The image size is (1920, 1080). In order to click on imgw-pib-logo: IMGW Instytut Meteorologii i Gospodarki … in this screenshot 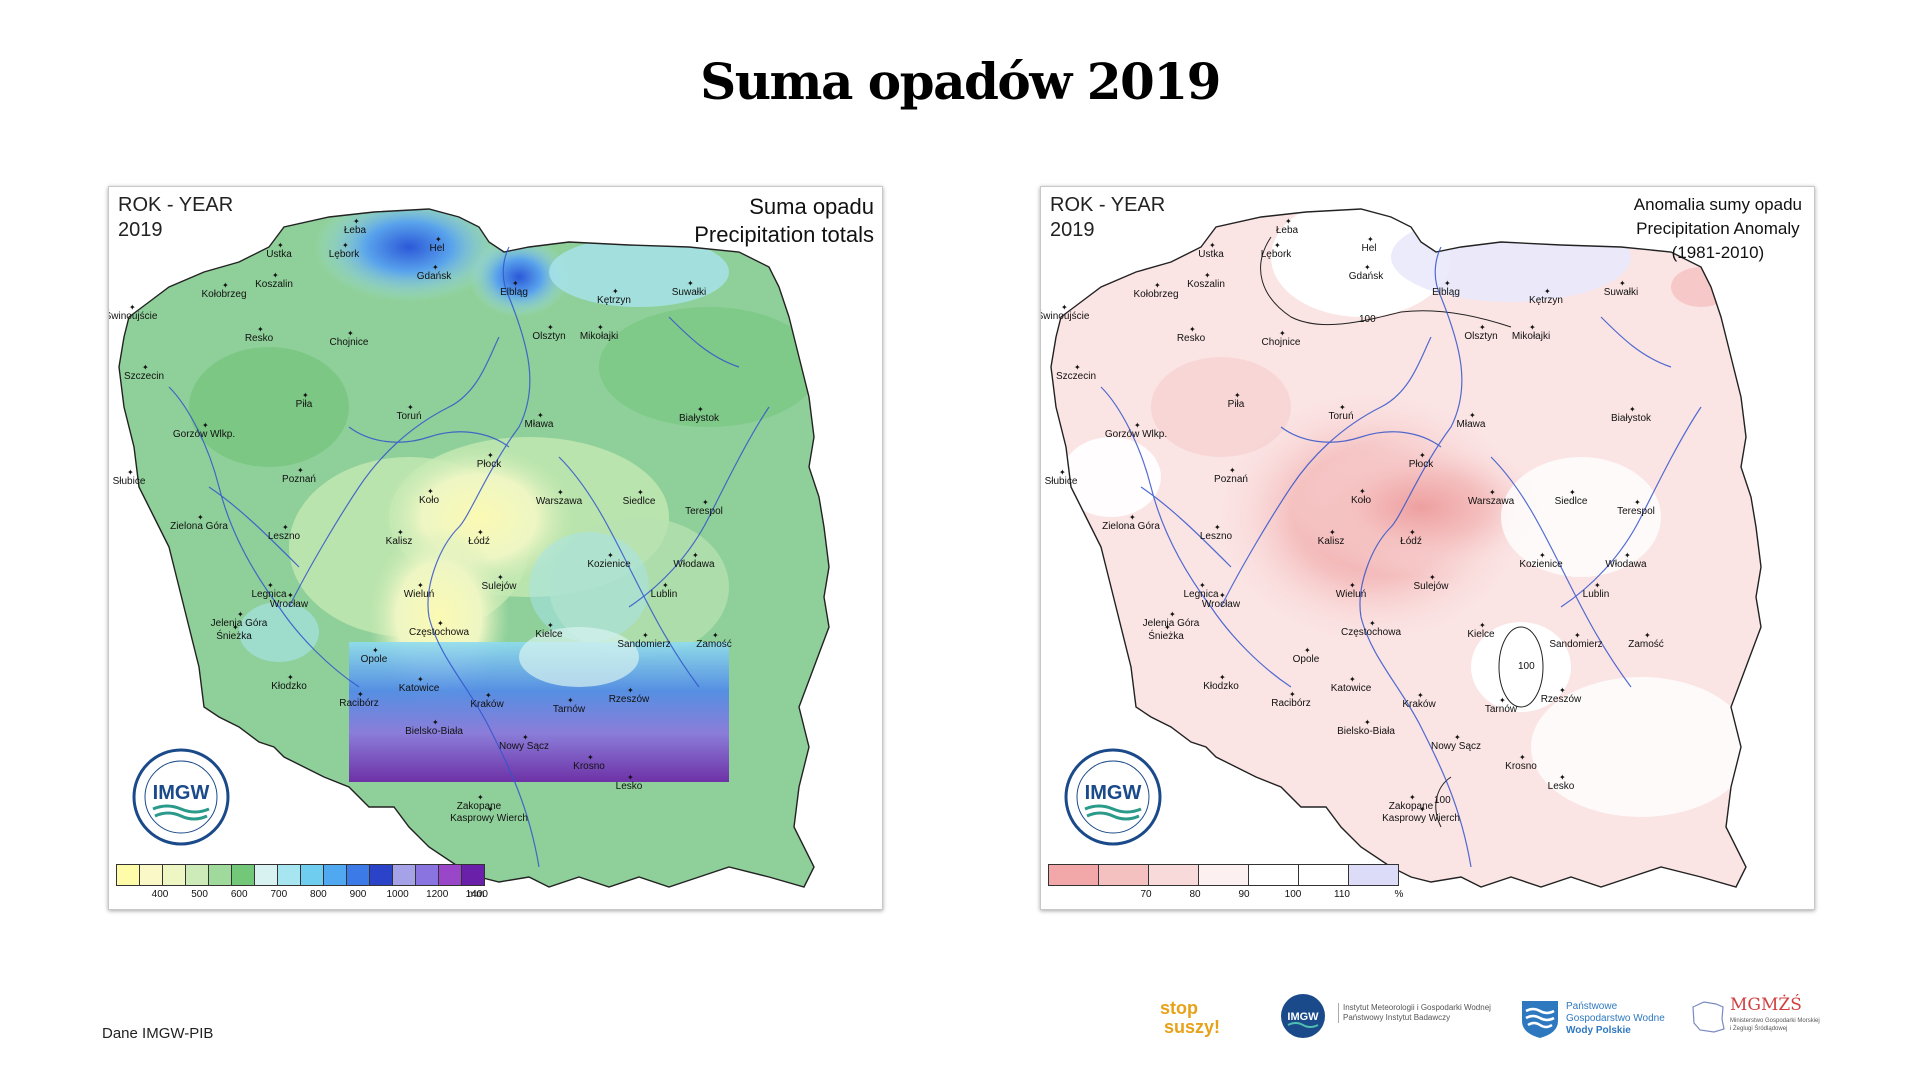, I will do `click(1390, 1018)`.